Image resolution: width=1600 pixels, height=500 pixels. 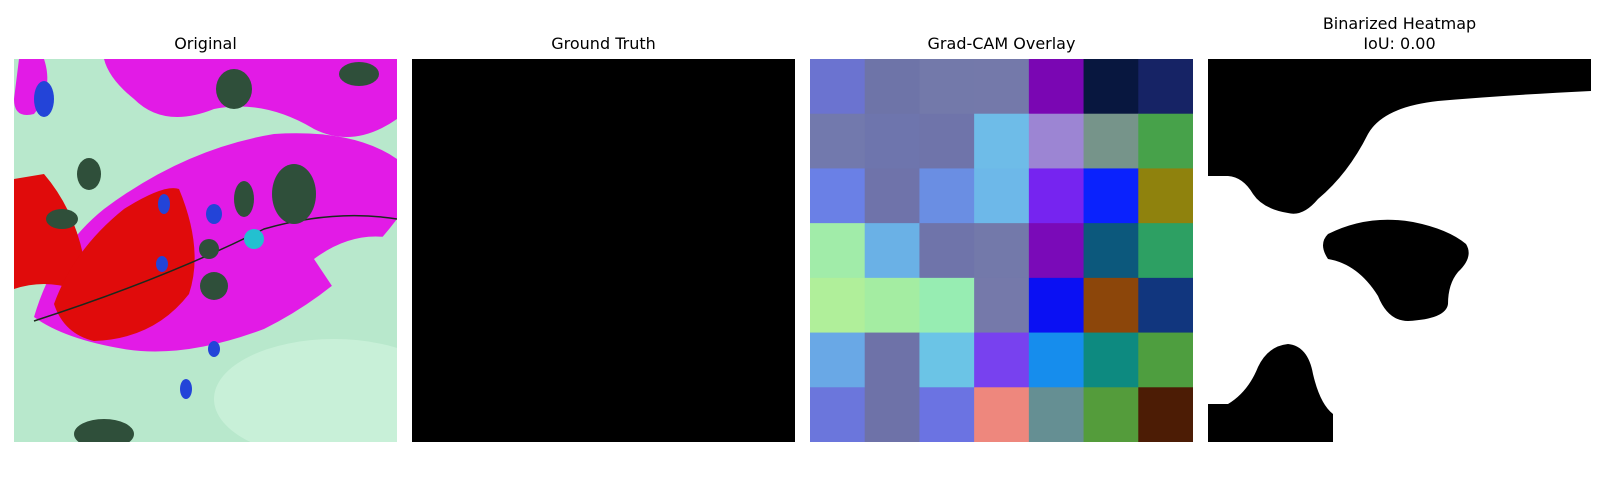 What do you see at coordinates (1111, 141) in the screenshot?
I see `gradcam-cell-r1-c5` at bounding box center [1111, 141].